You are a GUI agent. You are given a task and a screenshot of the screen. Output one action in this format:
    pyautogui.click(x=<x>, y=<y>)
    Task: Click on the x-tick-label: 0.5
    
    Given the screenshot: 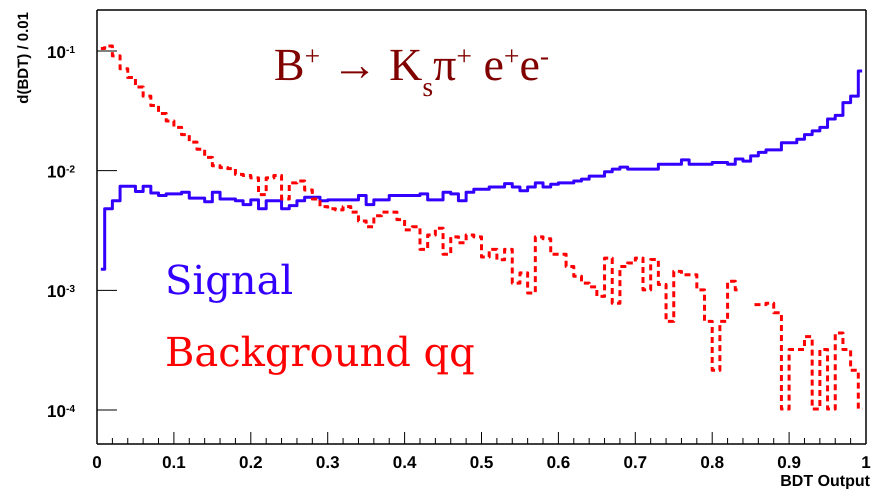 What is the action you would take?
    pyautogui.click(x=482, y=462)
    